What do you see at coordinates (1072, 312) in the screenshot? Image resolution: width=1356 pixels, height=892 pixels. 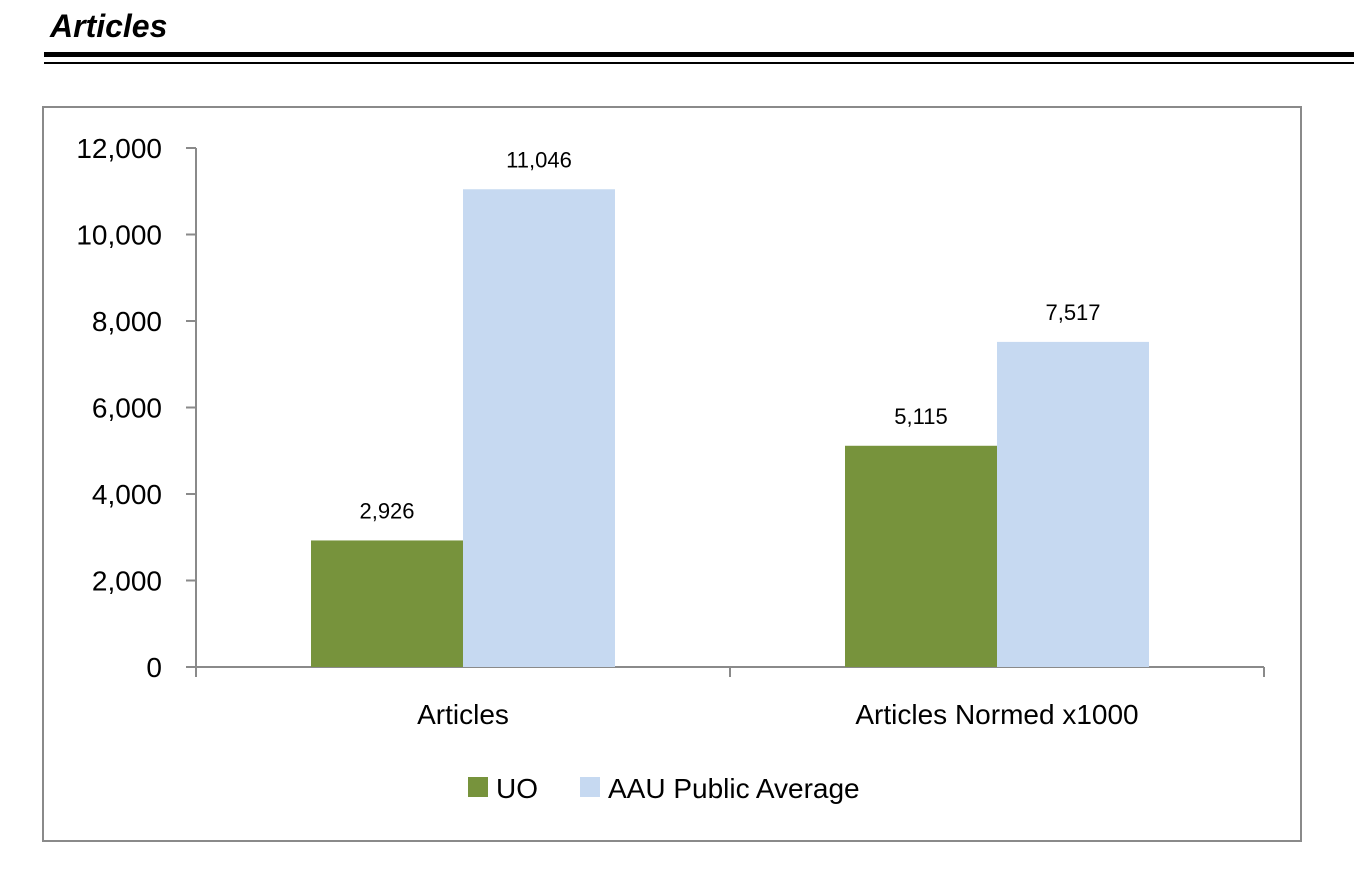 I see `data-label: 7,517` at bounding box center [1072, 312].